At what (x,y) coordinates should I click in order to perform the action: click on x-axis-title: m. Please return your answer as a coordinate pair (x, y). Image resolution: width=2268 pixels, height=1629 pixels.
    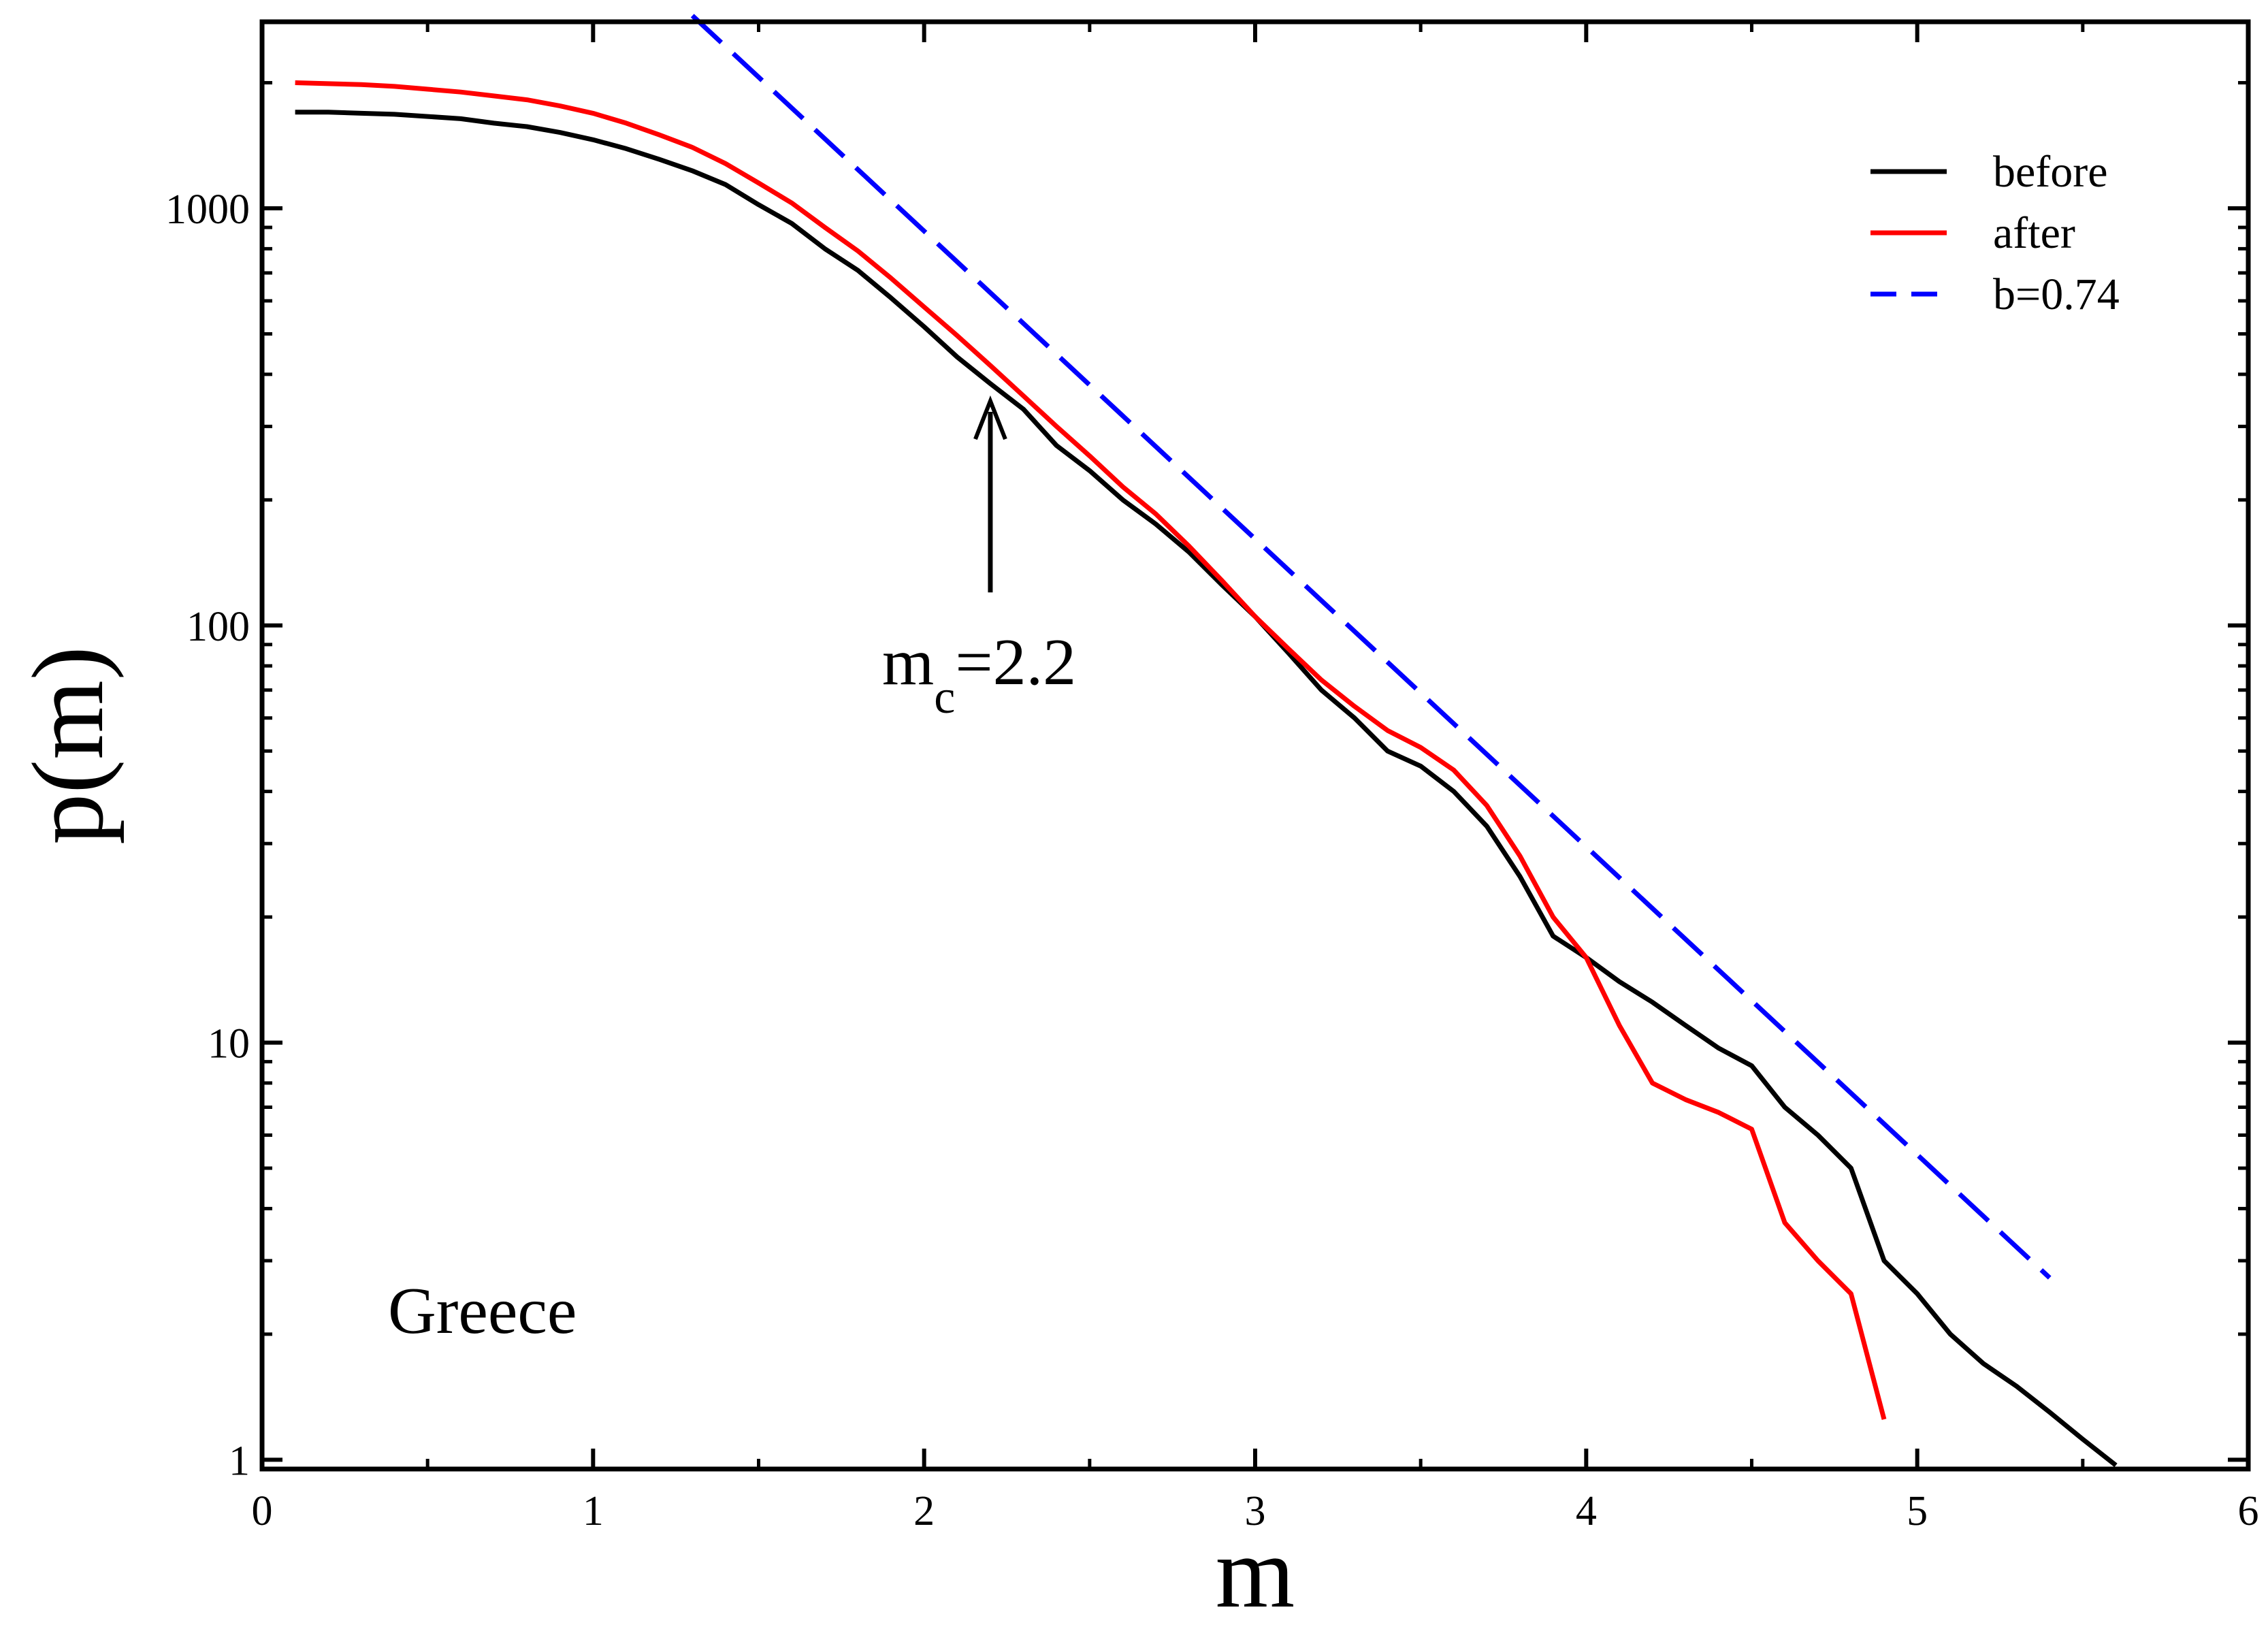
    Looking at the image, I should click on (1255, 1572).